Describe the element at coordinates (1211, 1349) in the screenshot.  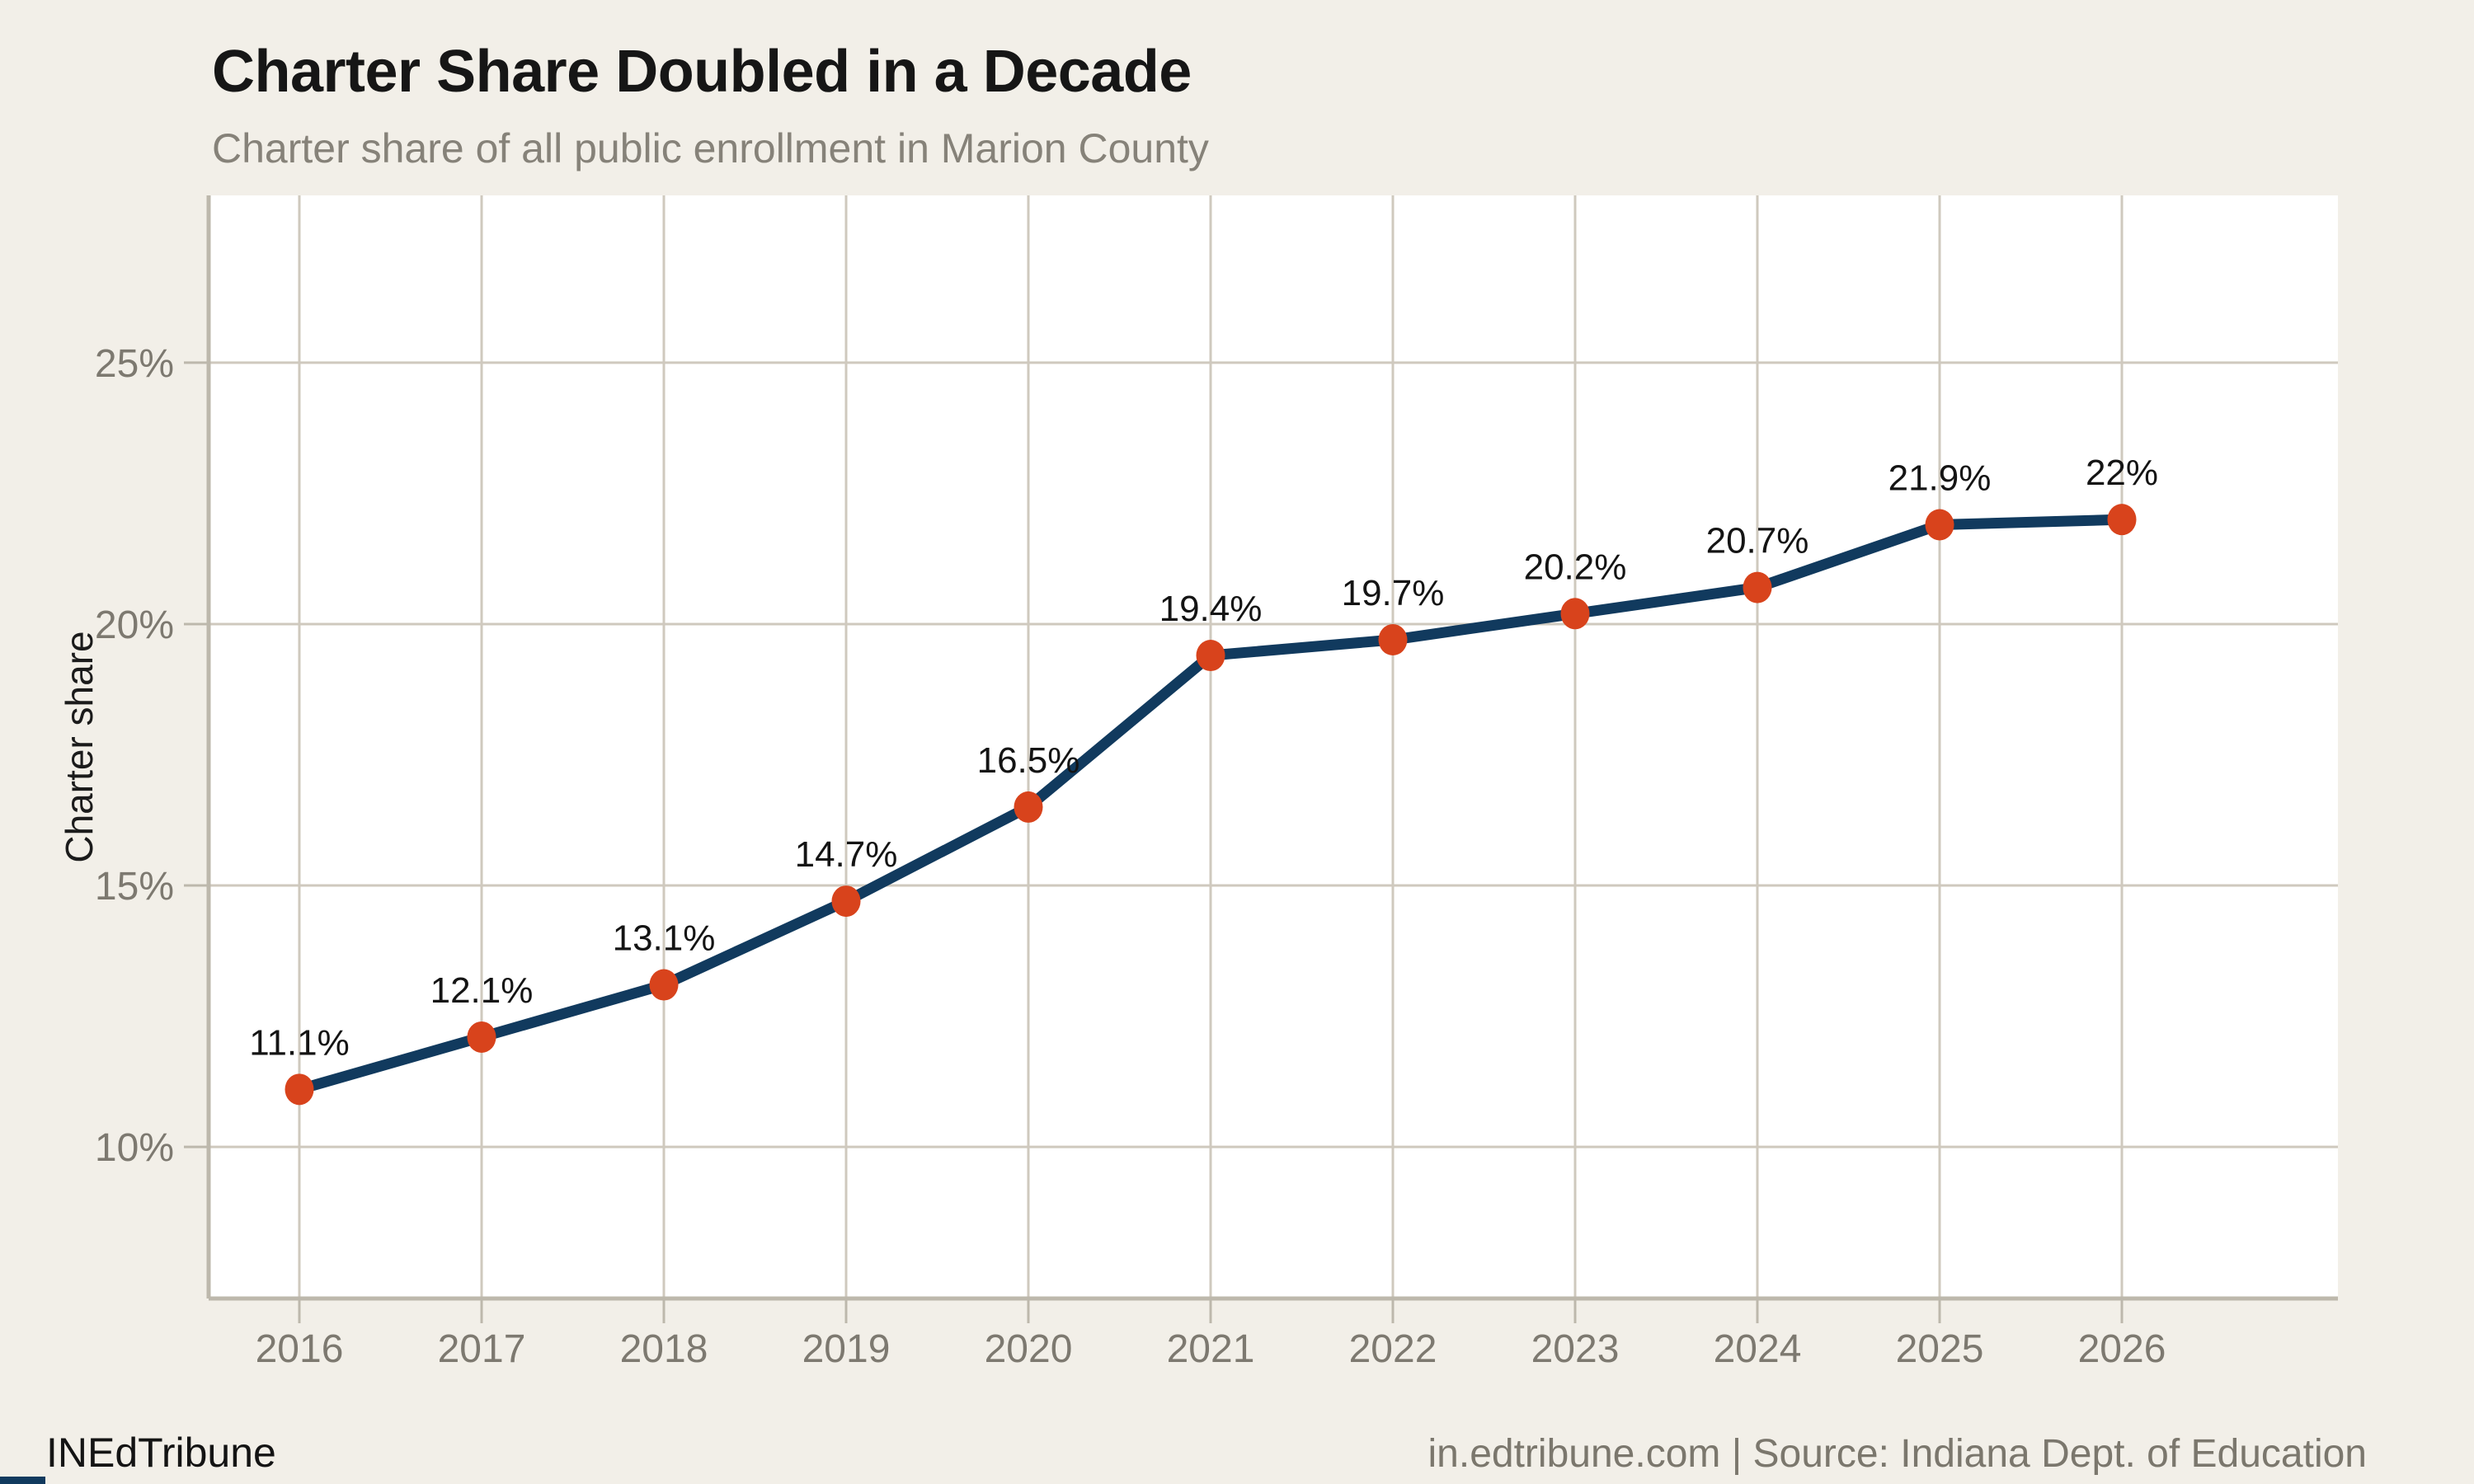
I see `x-axis-tick-label: 2021` at that location.